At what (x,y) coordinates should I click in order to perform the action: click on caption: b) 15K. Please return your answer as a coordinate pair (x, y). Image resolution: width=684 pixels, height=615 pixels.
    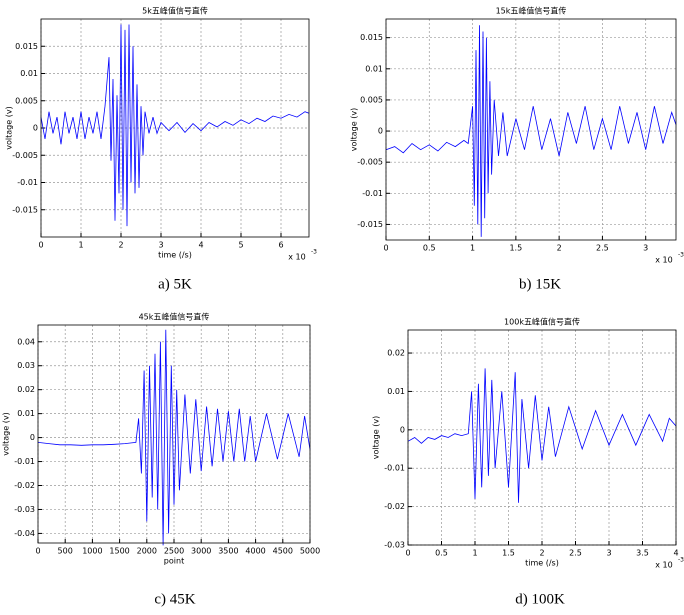
    Looking at the image, I should click on (540, 284).